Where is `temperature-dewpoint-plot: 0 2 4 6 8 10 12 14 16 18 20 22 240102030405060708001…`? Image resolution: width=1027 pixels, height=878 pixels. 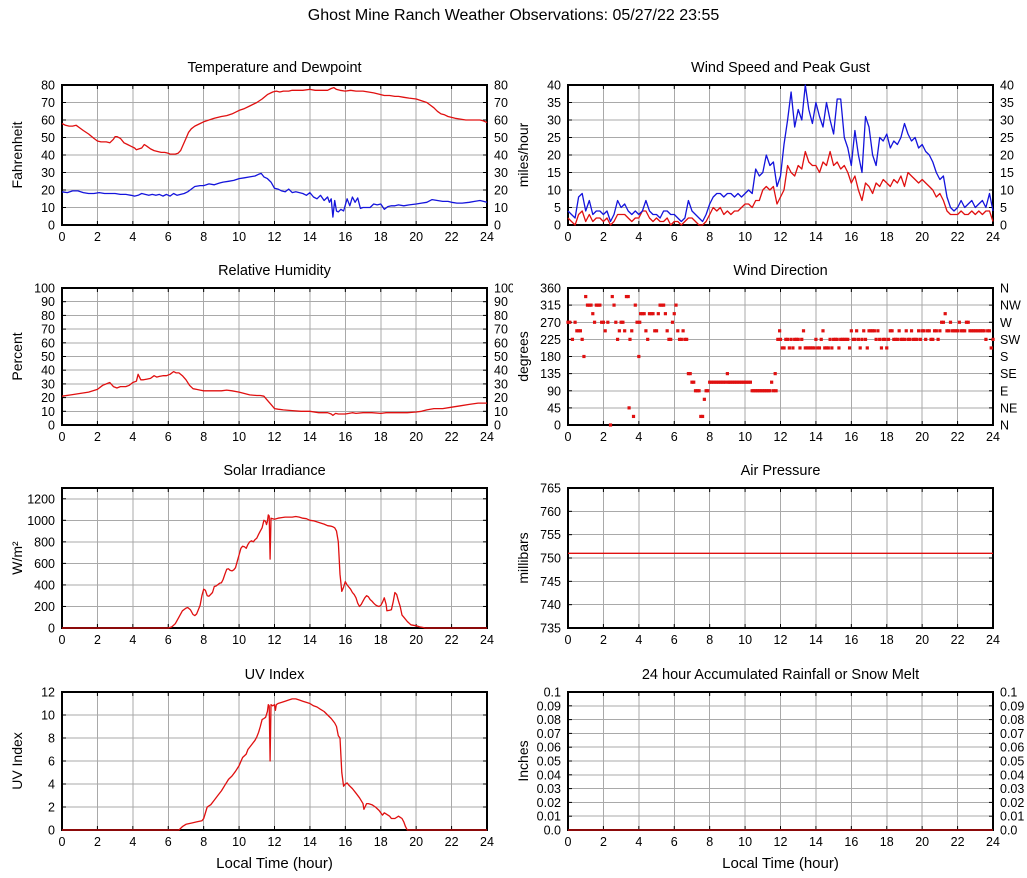 temperature-dewpoint-plot: 0 2 4 6 8 10 12 14 16 18 20 22 240102030405060708001… is located at coordinates (258, 152).